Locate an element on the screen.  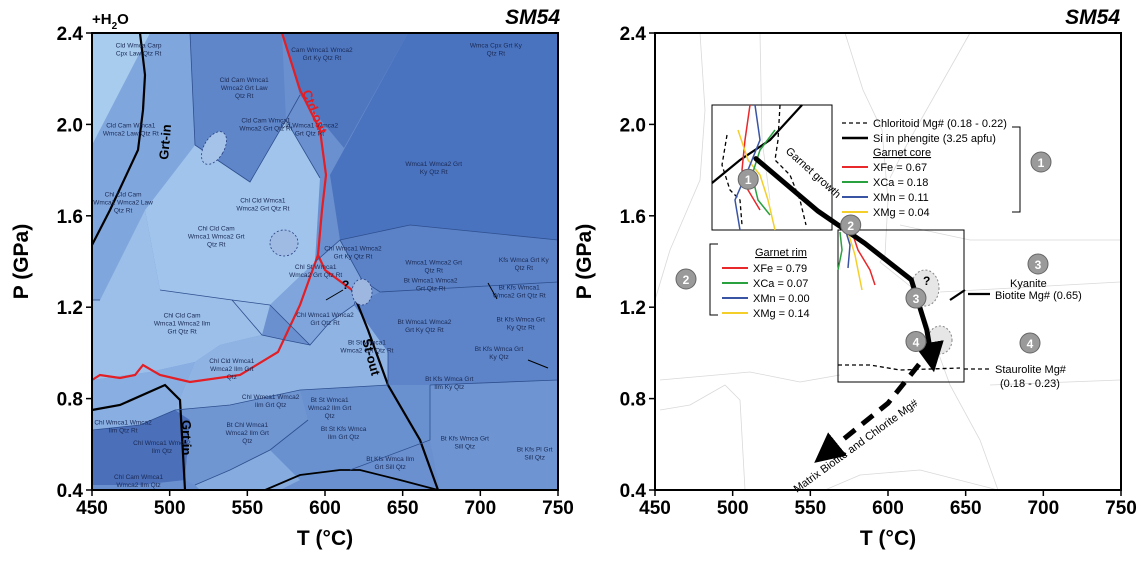
xmn-isopleth is located at coordinates (848, 250).